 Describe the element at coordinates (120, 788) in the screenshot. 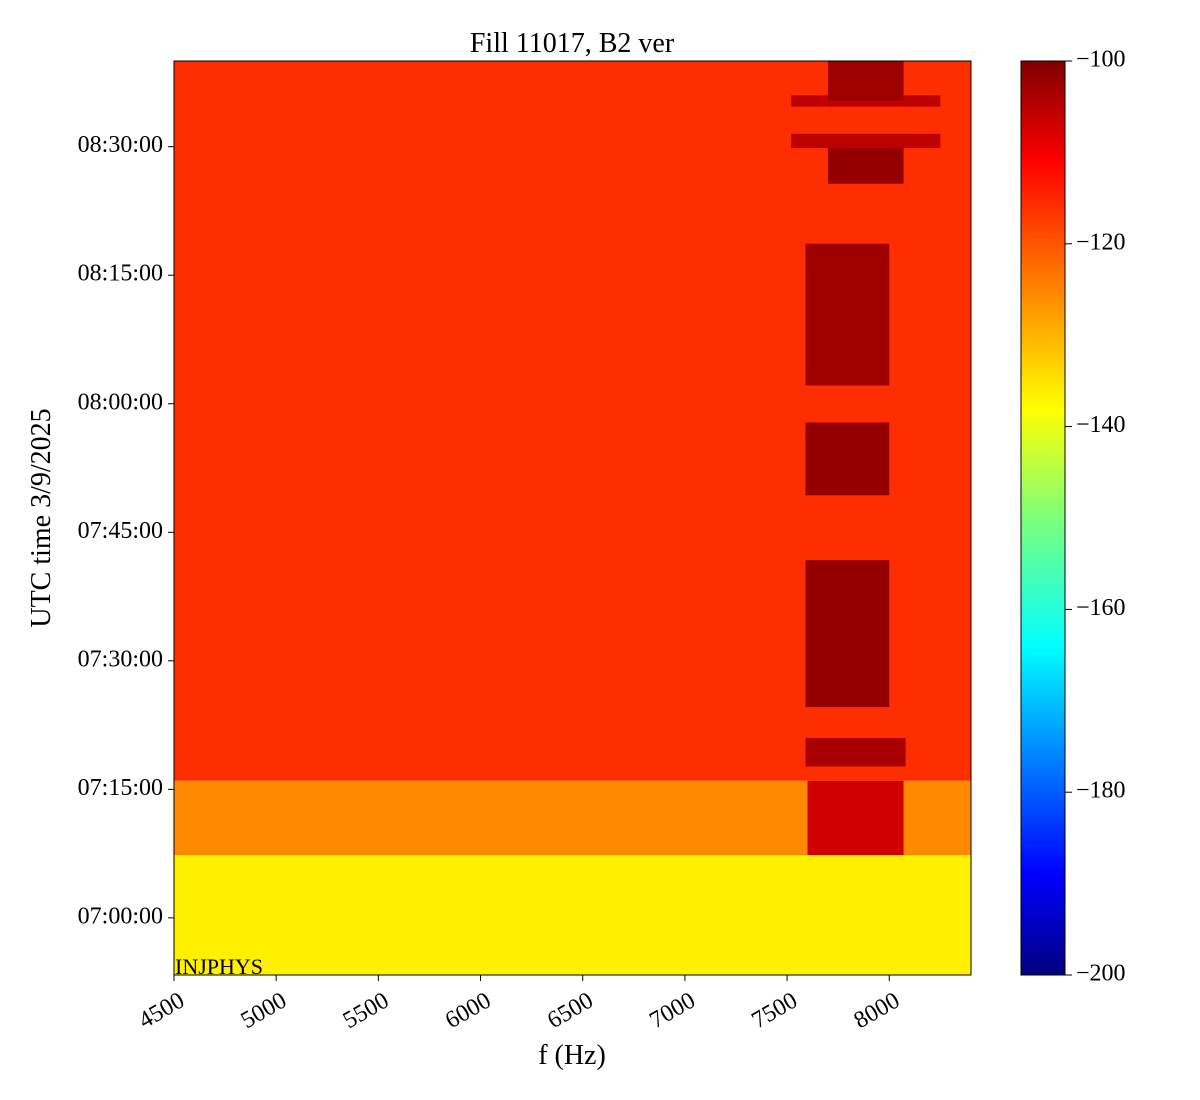

I see `y-tick-label: 07:15:00` at that location.